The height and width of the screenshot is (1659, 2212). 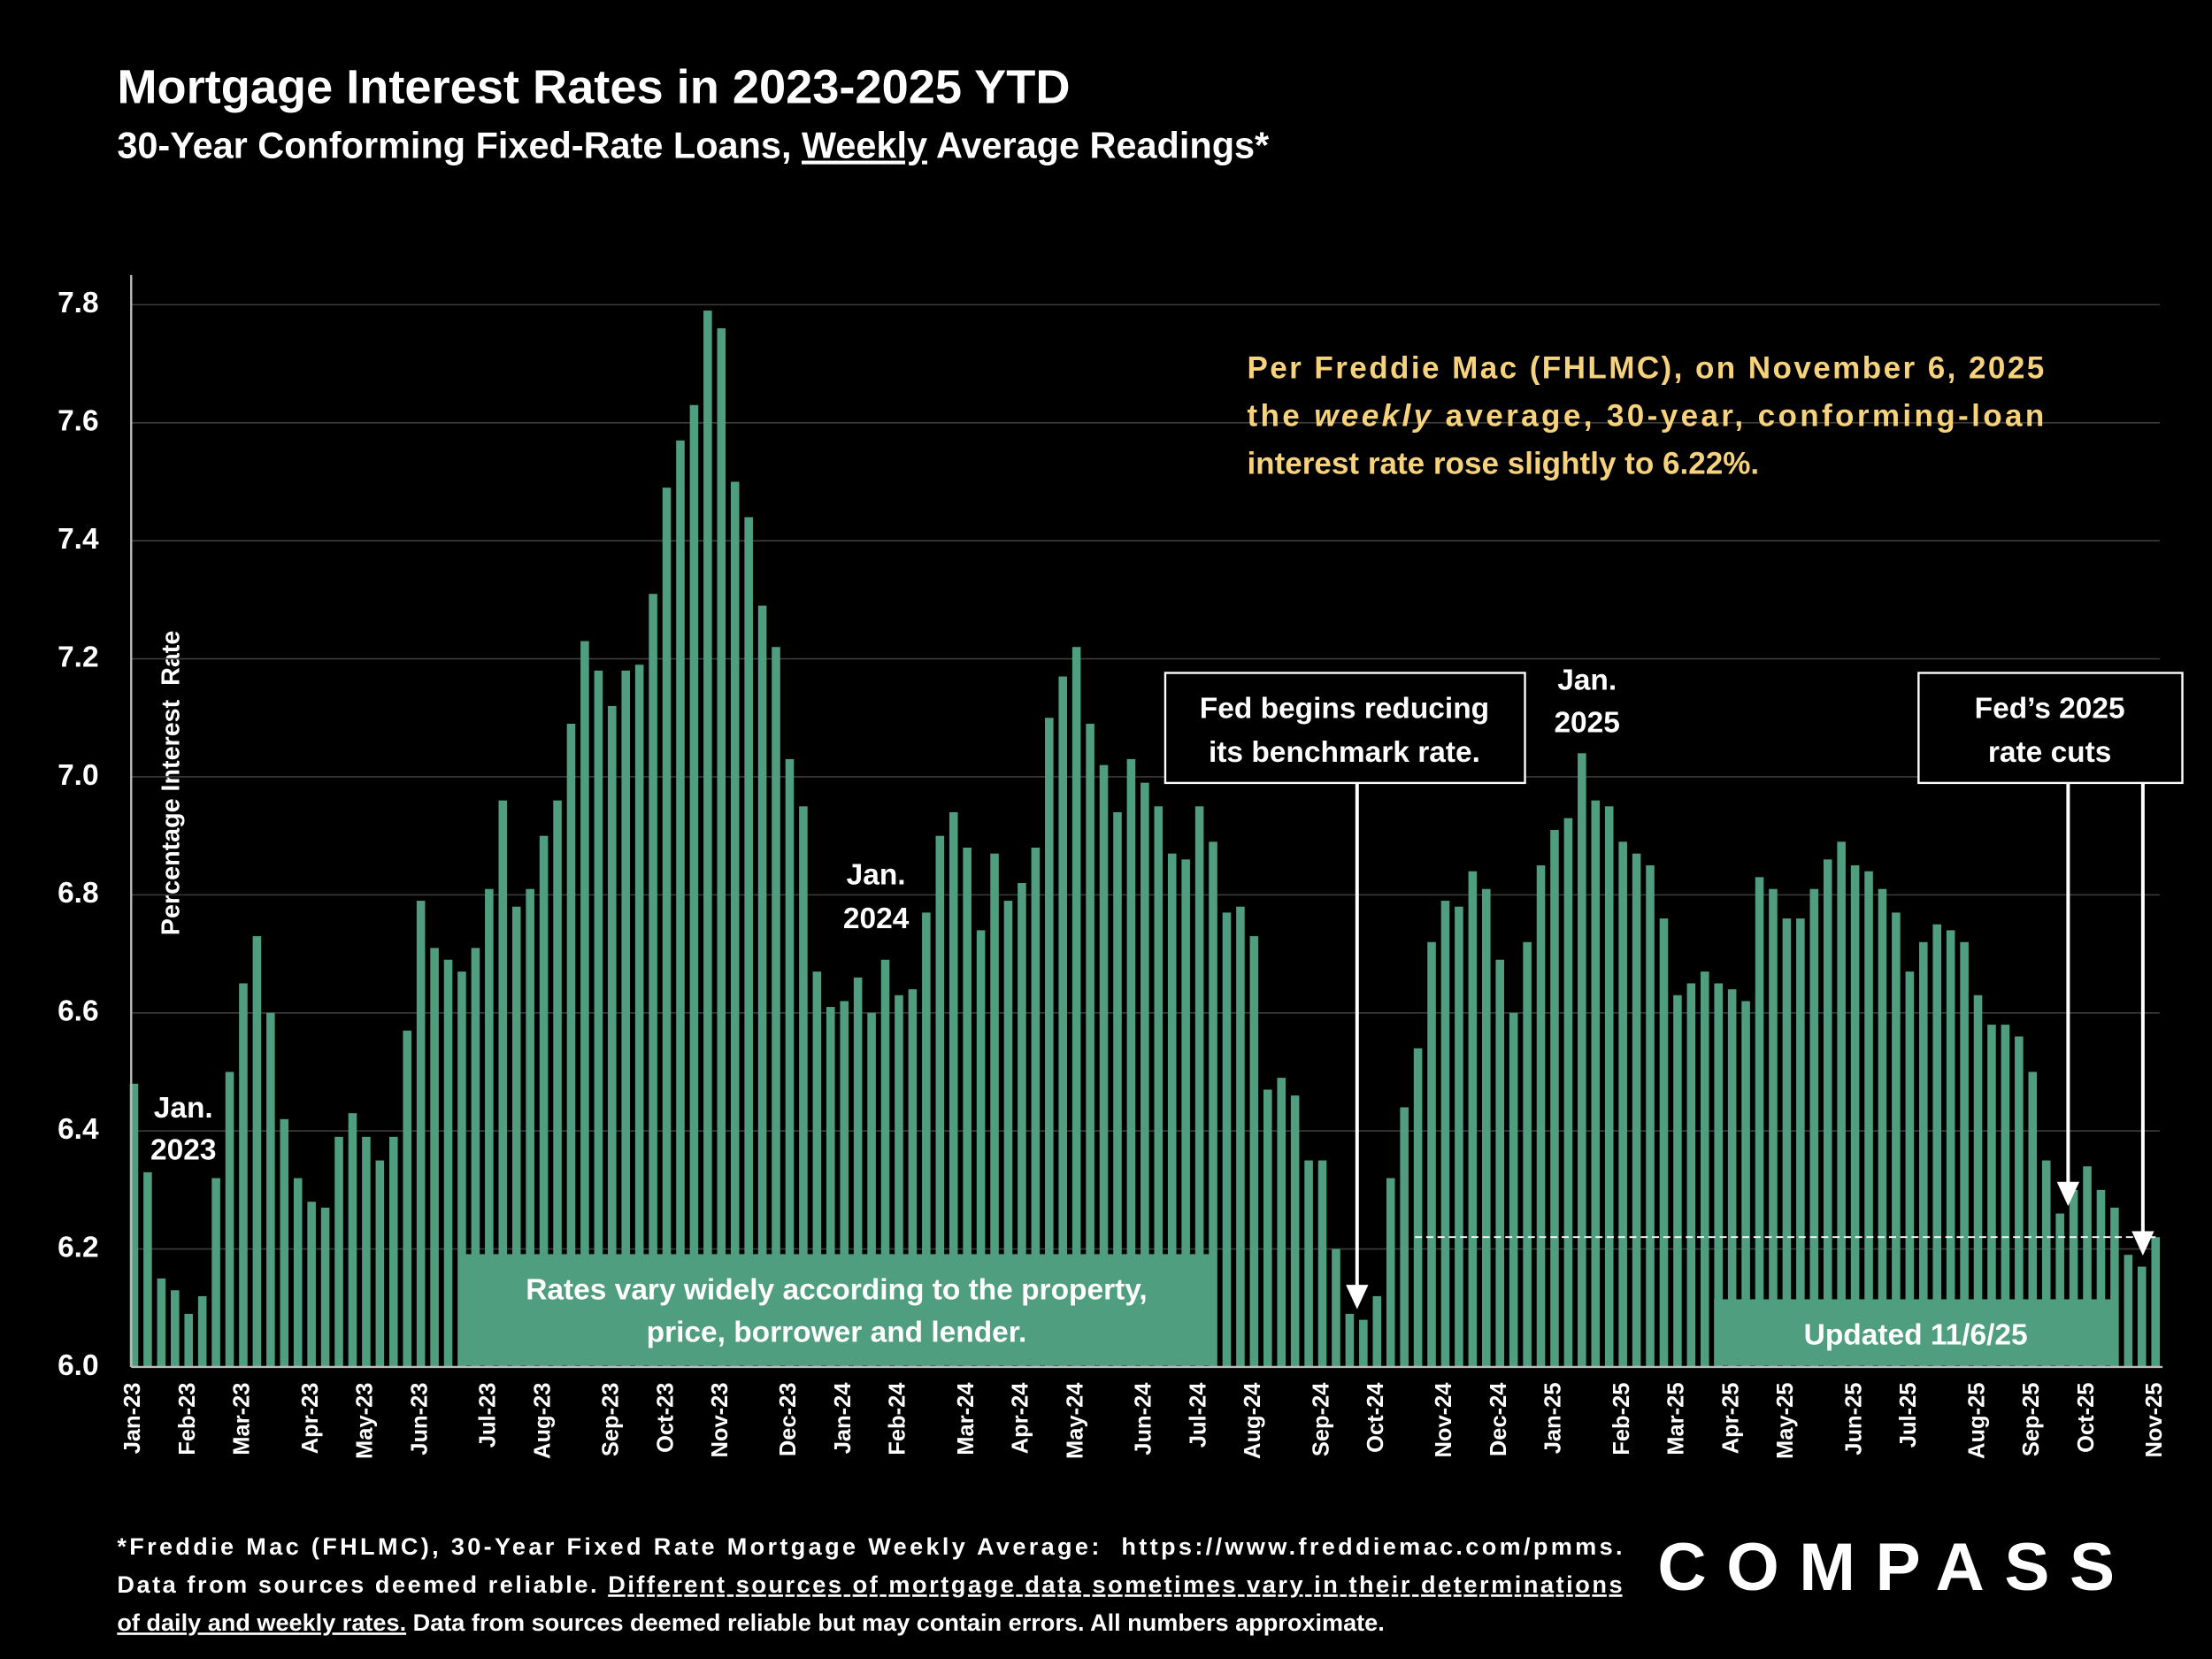 What do you see at coordinates (1785, 1421) in the screenshot?
I see `x-tick-label: May-25` at bounding box center [1785, 1421].